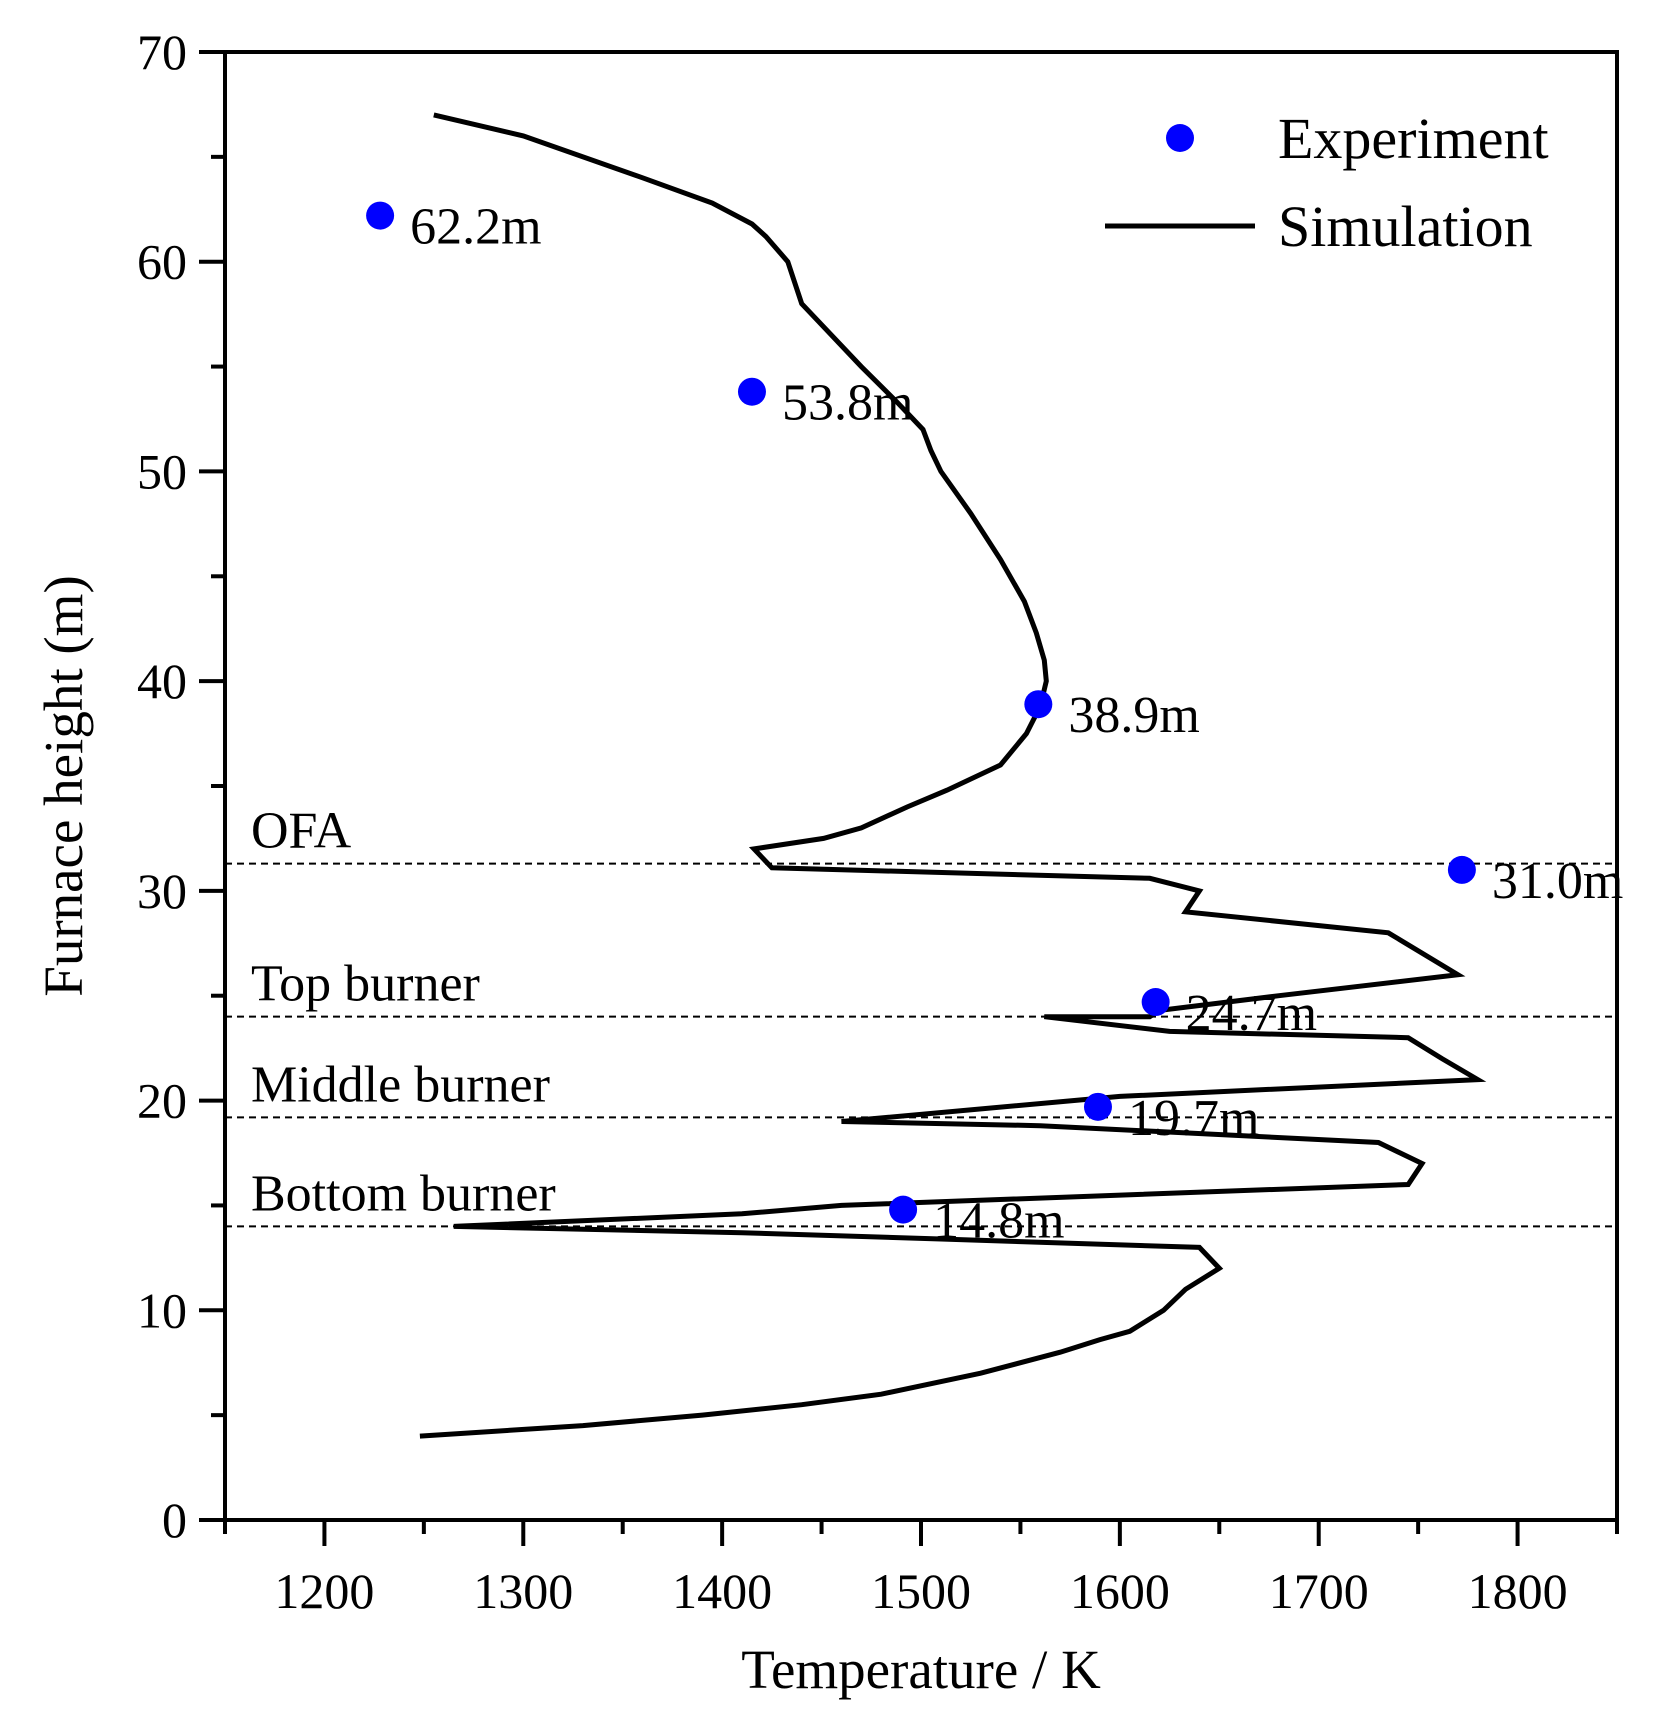  I want to click on y-axis-title: Furnace height (m), so click(63, 786).